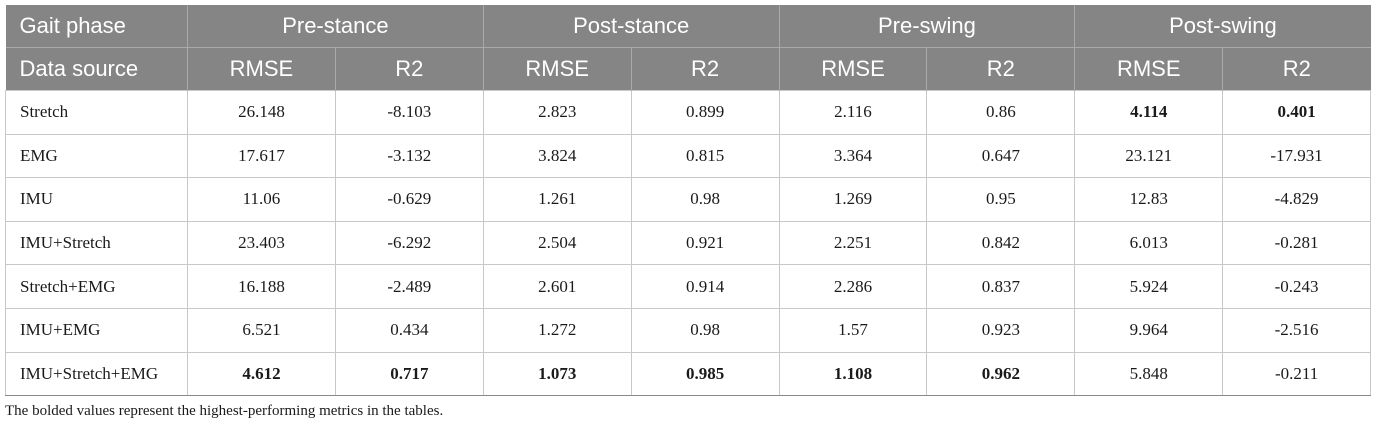 The height and width of the screenshot is (429, 1375). What do you see at coordinates (261, 286) in the screenshot?
I see `metric-cell: 16.188` at bounding box center [261, 286].